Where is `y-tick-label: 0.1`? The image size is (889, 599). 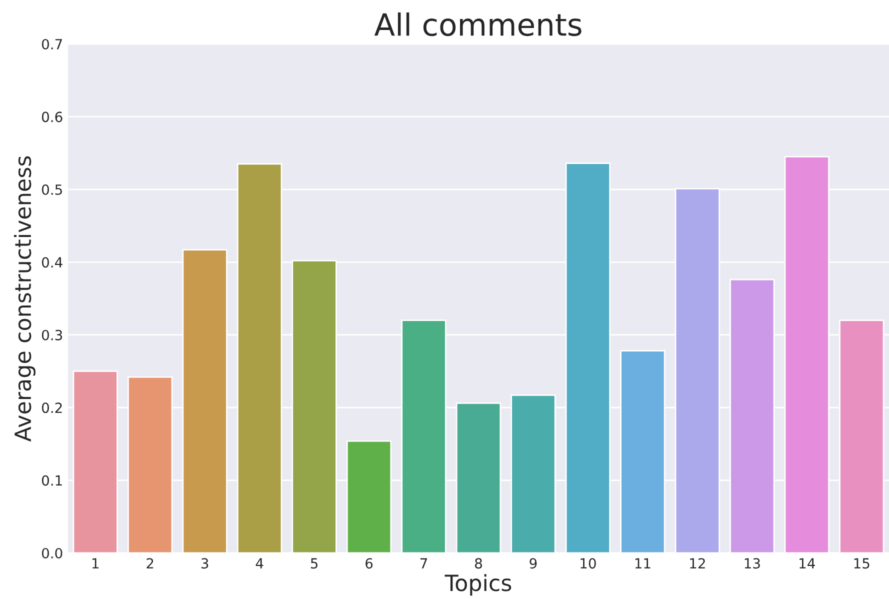 y-tick-label: 0.1 is located at coordinates (52, 480).